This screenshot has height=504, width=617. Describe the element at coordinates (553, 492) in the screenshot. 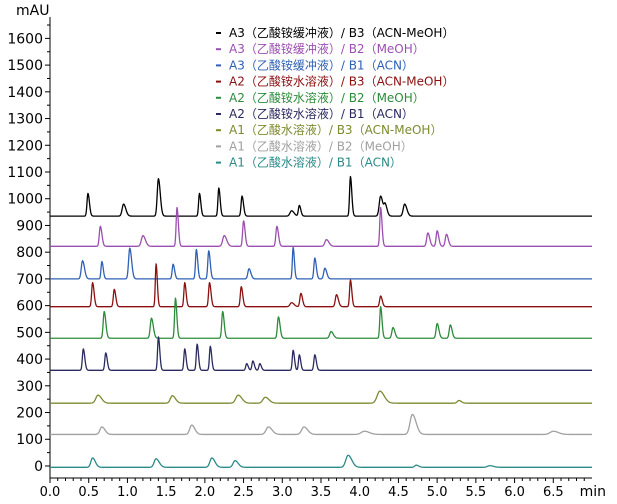

I see `x-tick-label: 6.5` at that location.